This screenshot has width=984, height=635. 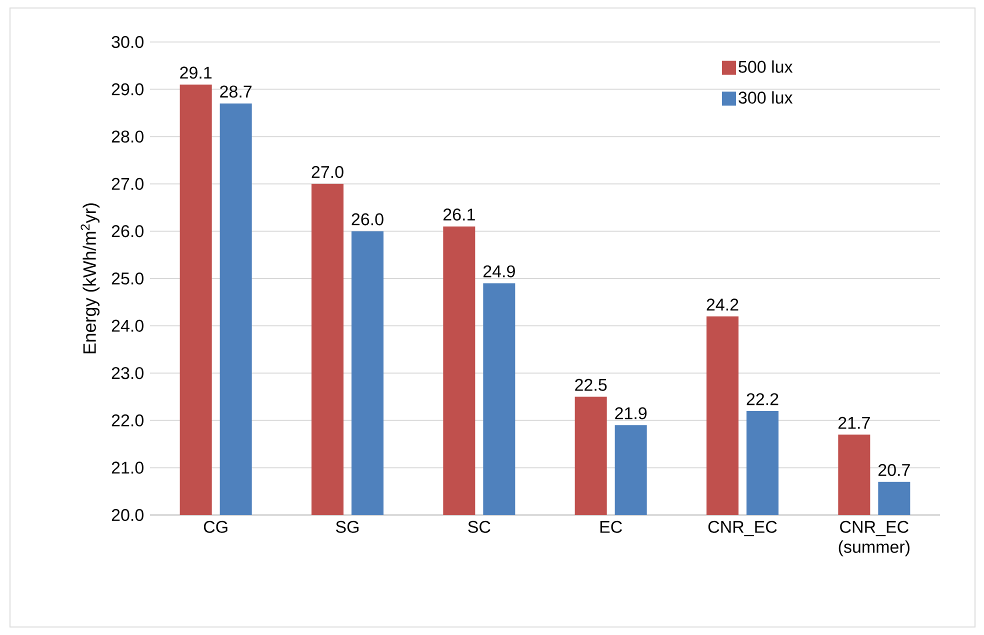 What do you see at coordinates (128, 278) in the screenshot?
I see `y-tick-label: 25.0` at bounding box center [128, 278].